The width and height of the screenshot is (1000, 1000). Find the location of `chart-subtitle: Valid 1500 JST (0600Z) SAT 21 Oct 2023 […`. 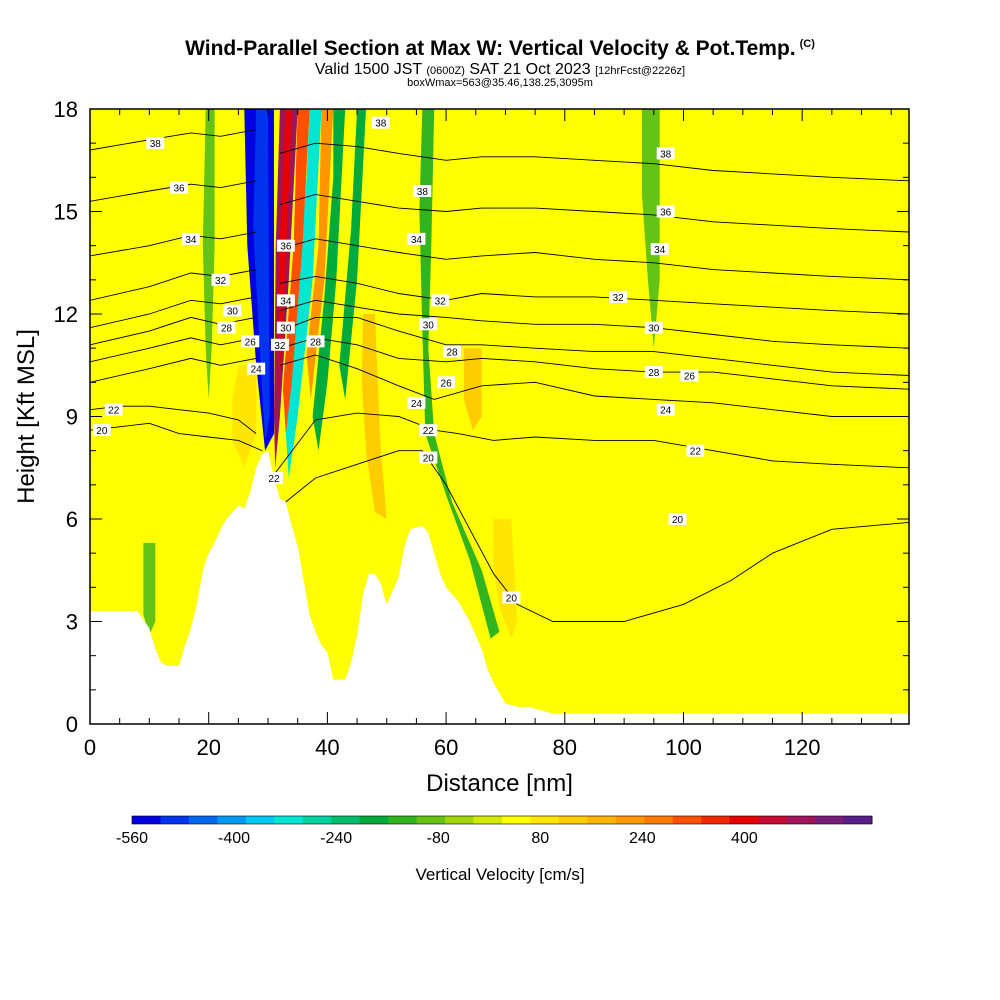

chart-subtitle: Valid 1500 JST (0600Z) SAT 21 Oct 2023 [… is located at coordinates (500, 70).